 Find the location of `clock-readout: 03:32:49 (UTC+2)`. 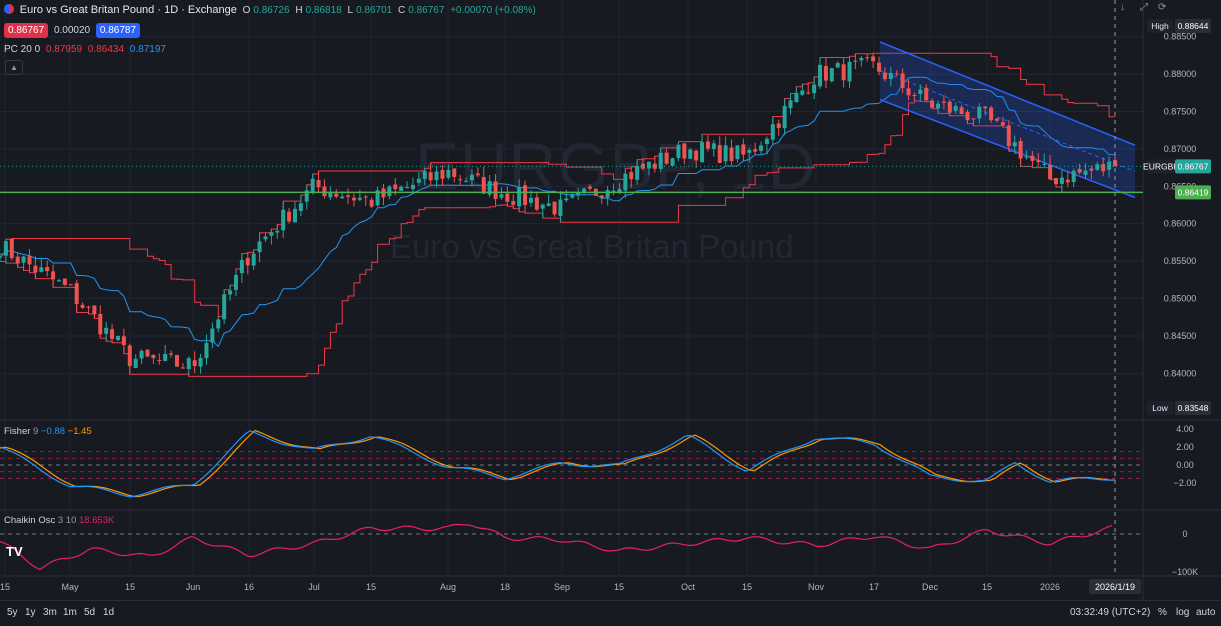

clock-readout: 03:32:49 (UTC+2) is located at coordinates (1110, 612).